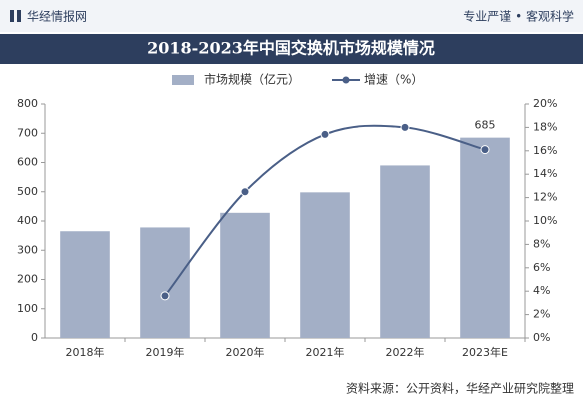  What do you see at coordinates (85, 352) in the screenshot?
I see `x-tick-label: 2018年` at bounding box center [85, 352].